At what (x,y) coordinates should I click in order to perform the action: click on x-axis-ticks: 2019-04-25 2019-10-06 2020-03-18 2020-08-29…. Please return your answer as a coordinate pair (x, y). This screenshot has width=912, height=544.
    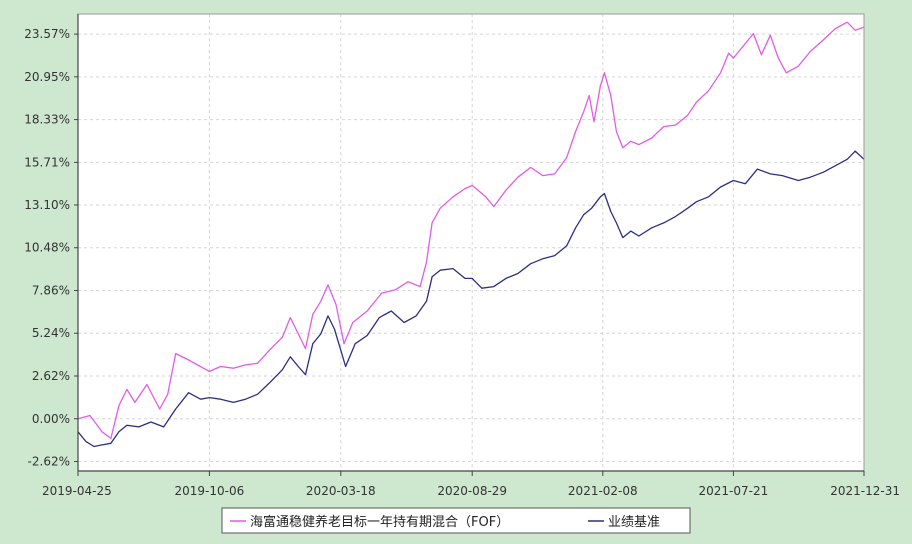
    Looking at the image, I should click on (471, 484).